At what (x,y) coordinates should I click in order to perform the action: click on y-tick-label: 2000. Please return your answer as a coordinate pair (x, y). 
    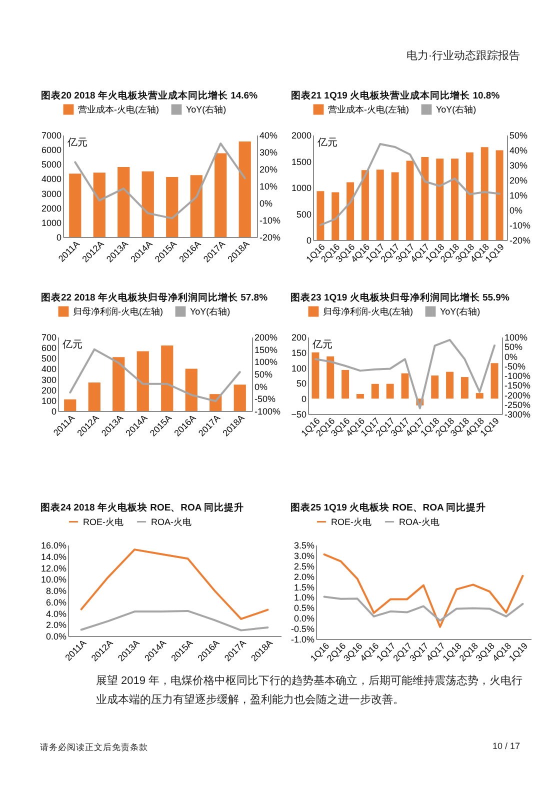
    Looking at the image, I should click on (51, 208).